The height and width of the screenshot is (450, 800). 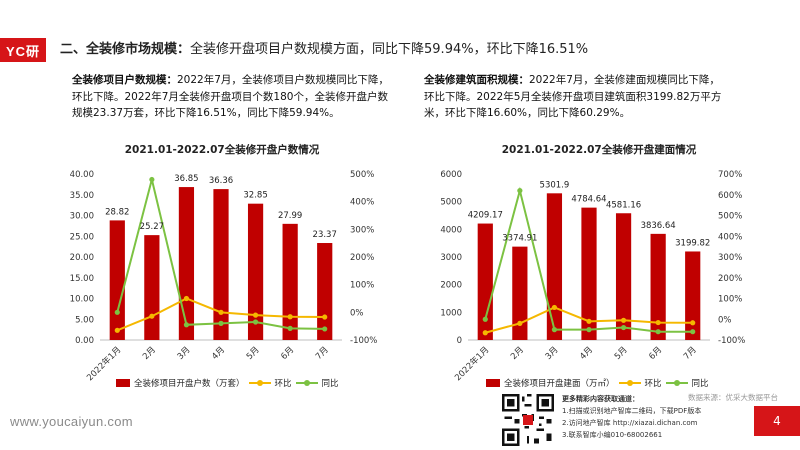 What do you see at coordinates (730, 175) in the screenshot?
I see `y-right-tick-label: 700%` at bounding box center [730, 175].